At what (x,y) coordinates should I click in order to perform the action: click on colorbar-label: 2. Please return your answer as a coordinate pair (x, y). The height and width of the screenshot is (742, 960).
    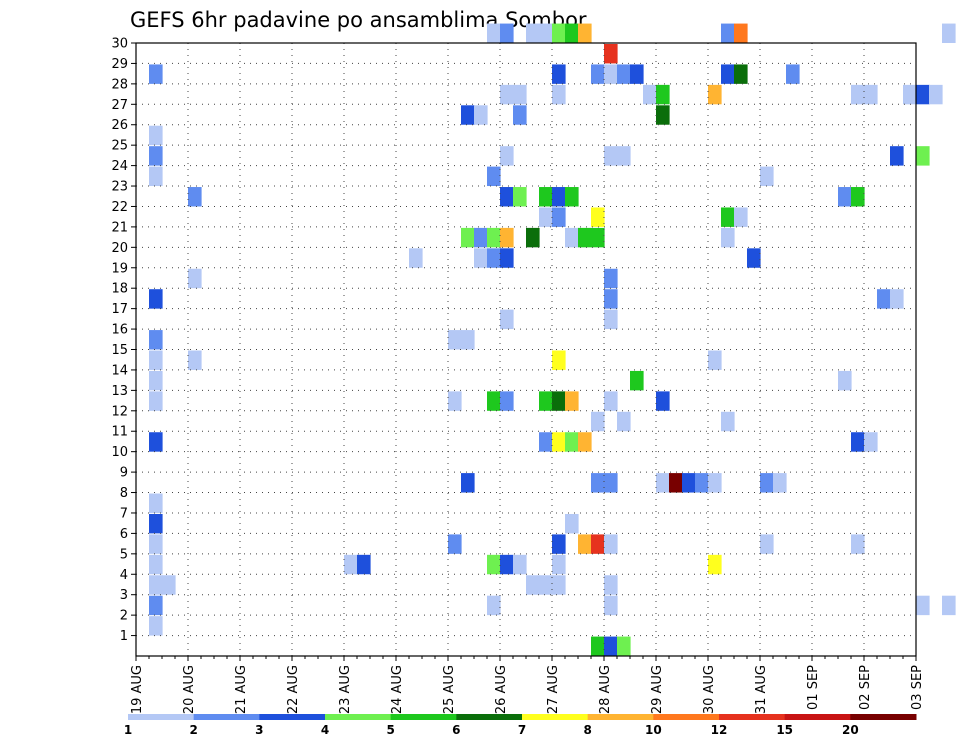
    Looking at the image, I should click on (193, 730).